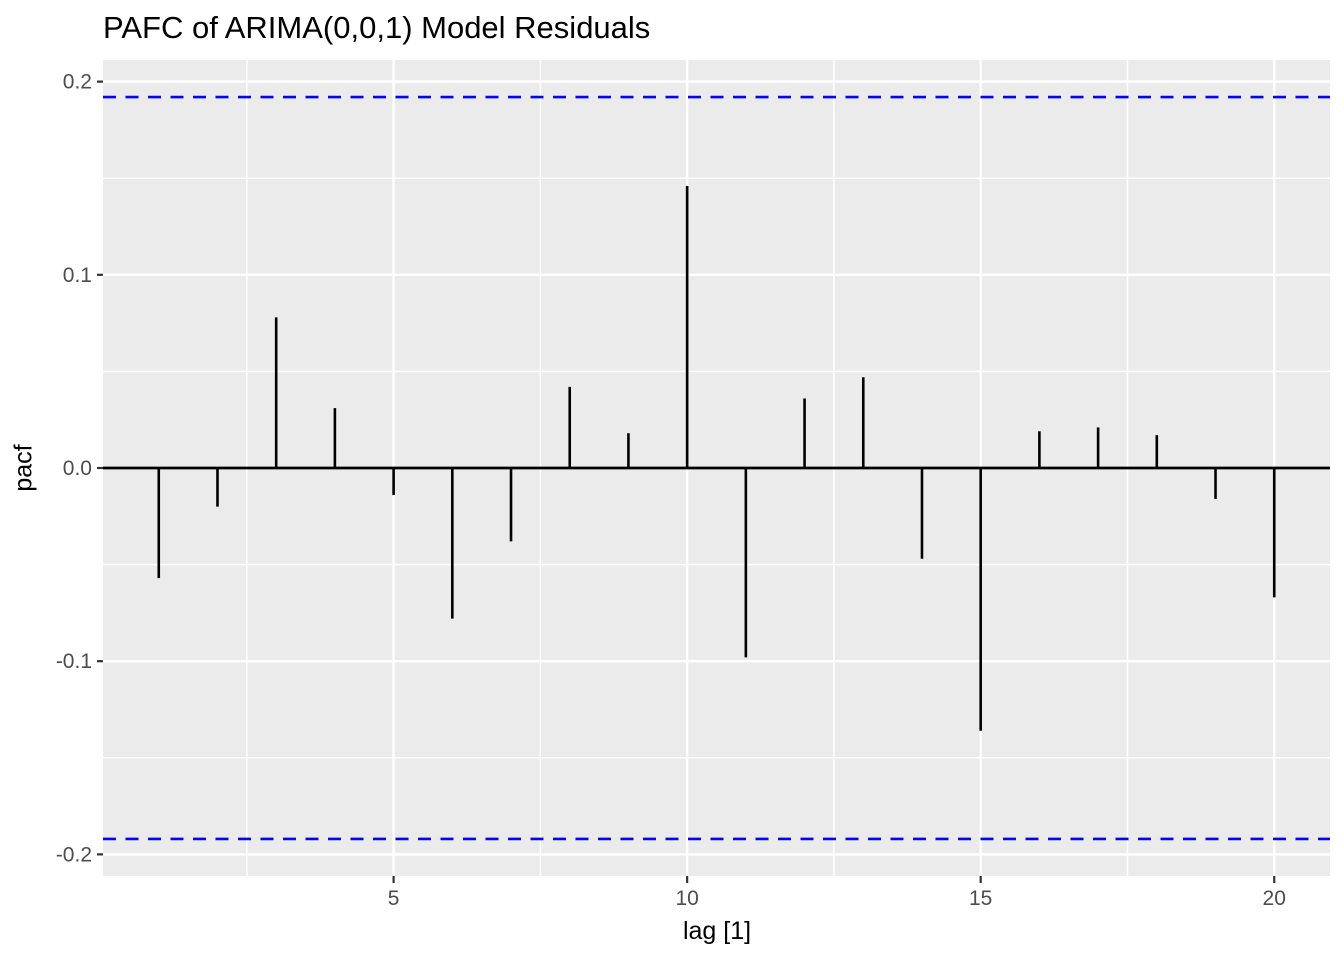  I want to click on y-axis-title: pacf, so click(23, 468).